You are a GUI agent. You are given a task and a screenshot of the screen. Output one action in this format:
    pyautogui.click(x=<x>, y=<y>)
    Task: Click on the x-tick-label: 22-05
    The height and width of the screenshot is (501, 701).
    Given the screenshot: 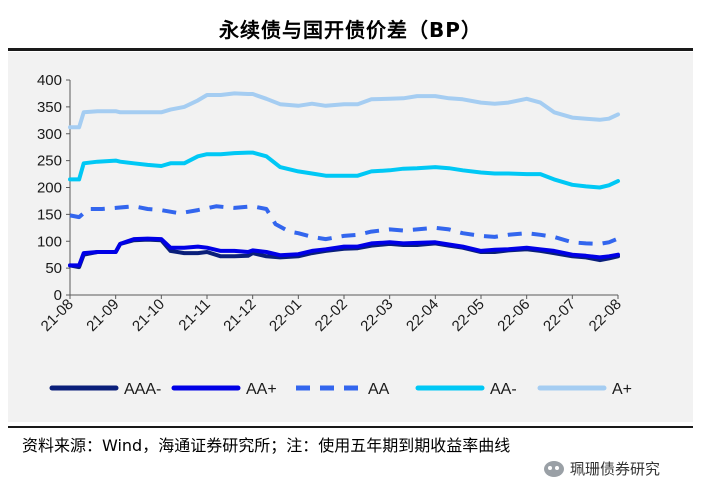 What is the action you would take?
    pyautogui.click(x=468, y=315)
    